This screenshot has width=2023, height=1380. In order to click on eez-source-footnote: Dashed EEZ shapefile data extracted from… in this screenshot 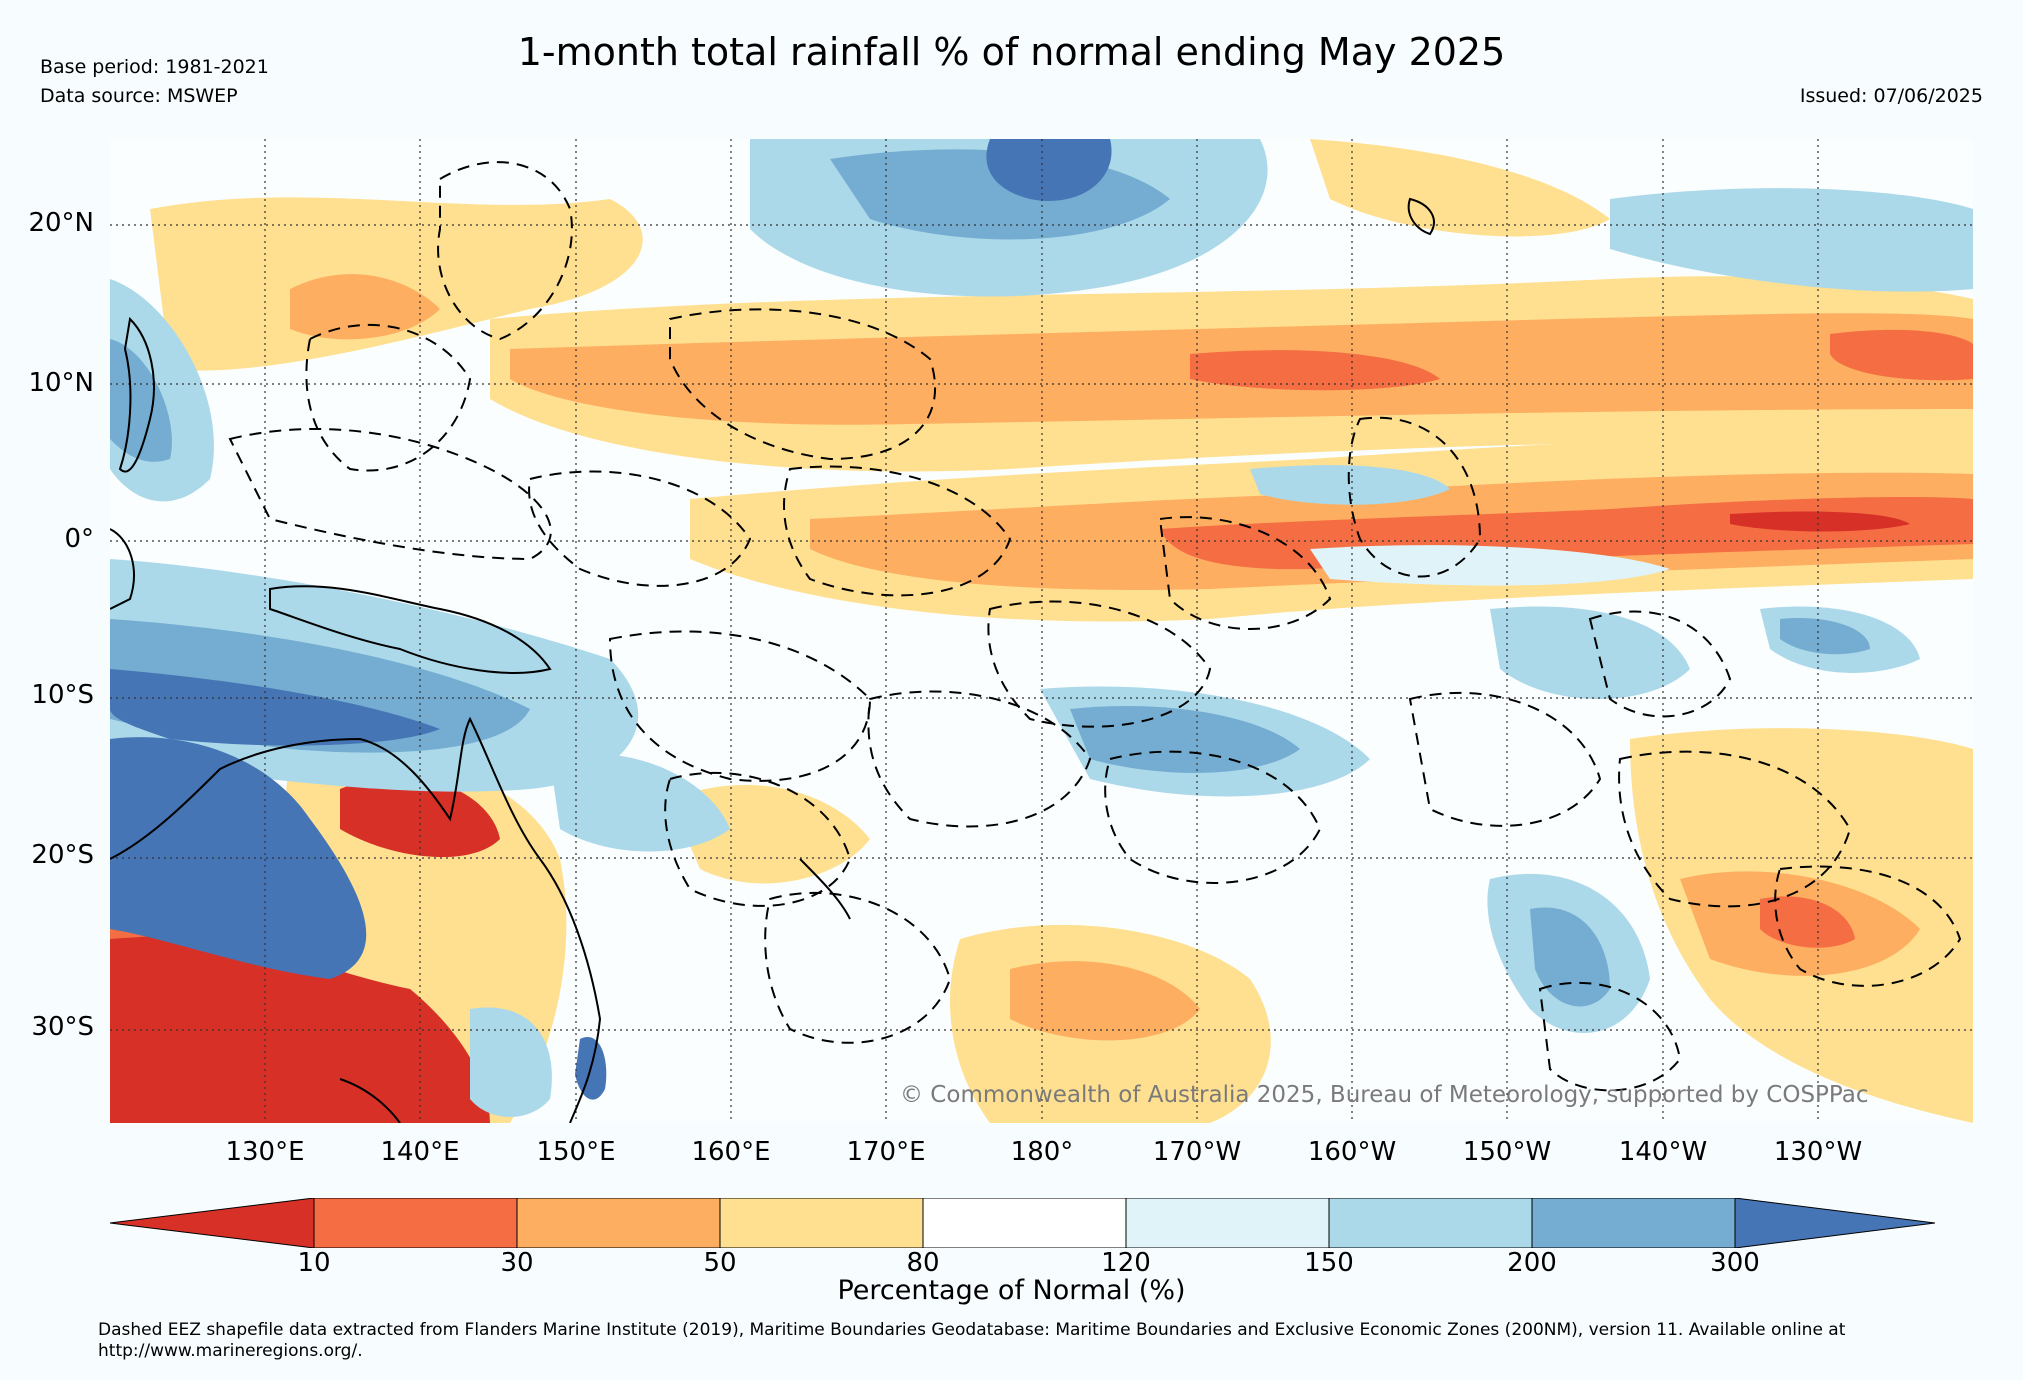, I will do `click(972, 1340)`.